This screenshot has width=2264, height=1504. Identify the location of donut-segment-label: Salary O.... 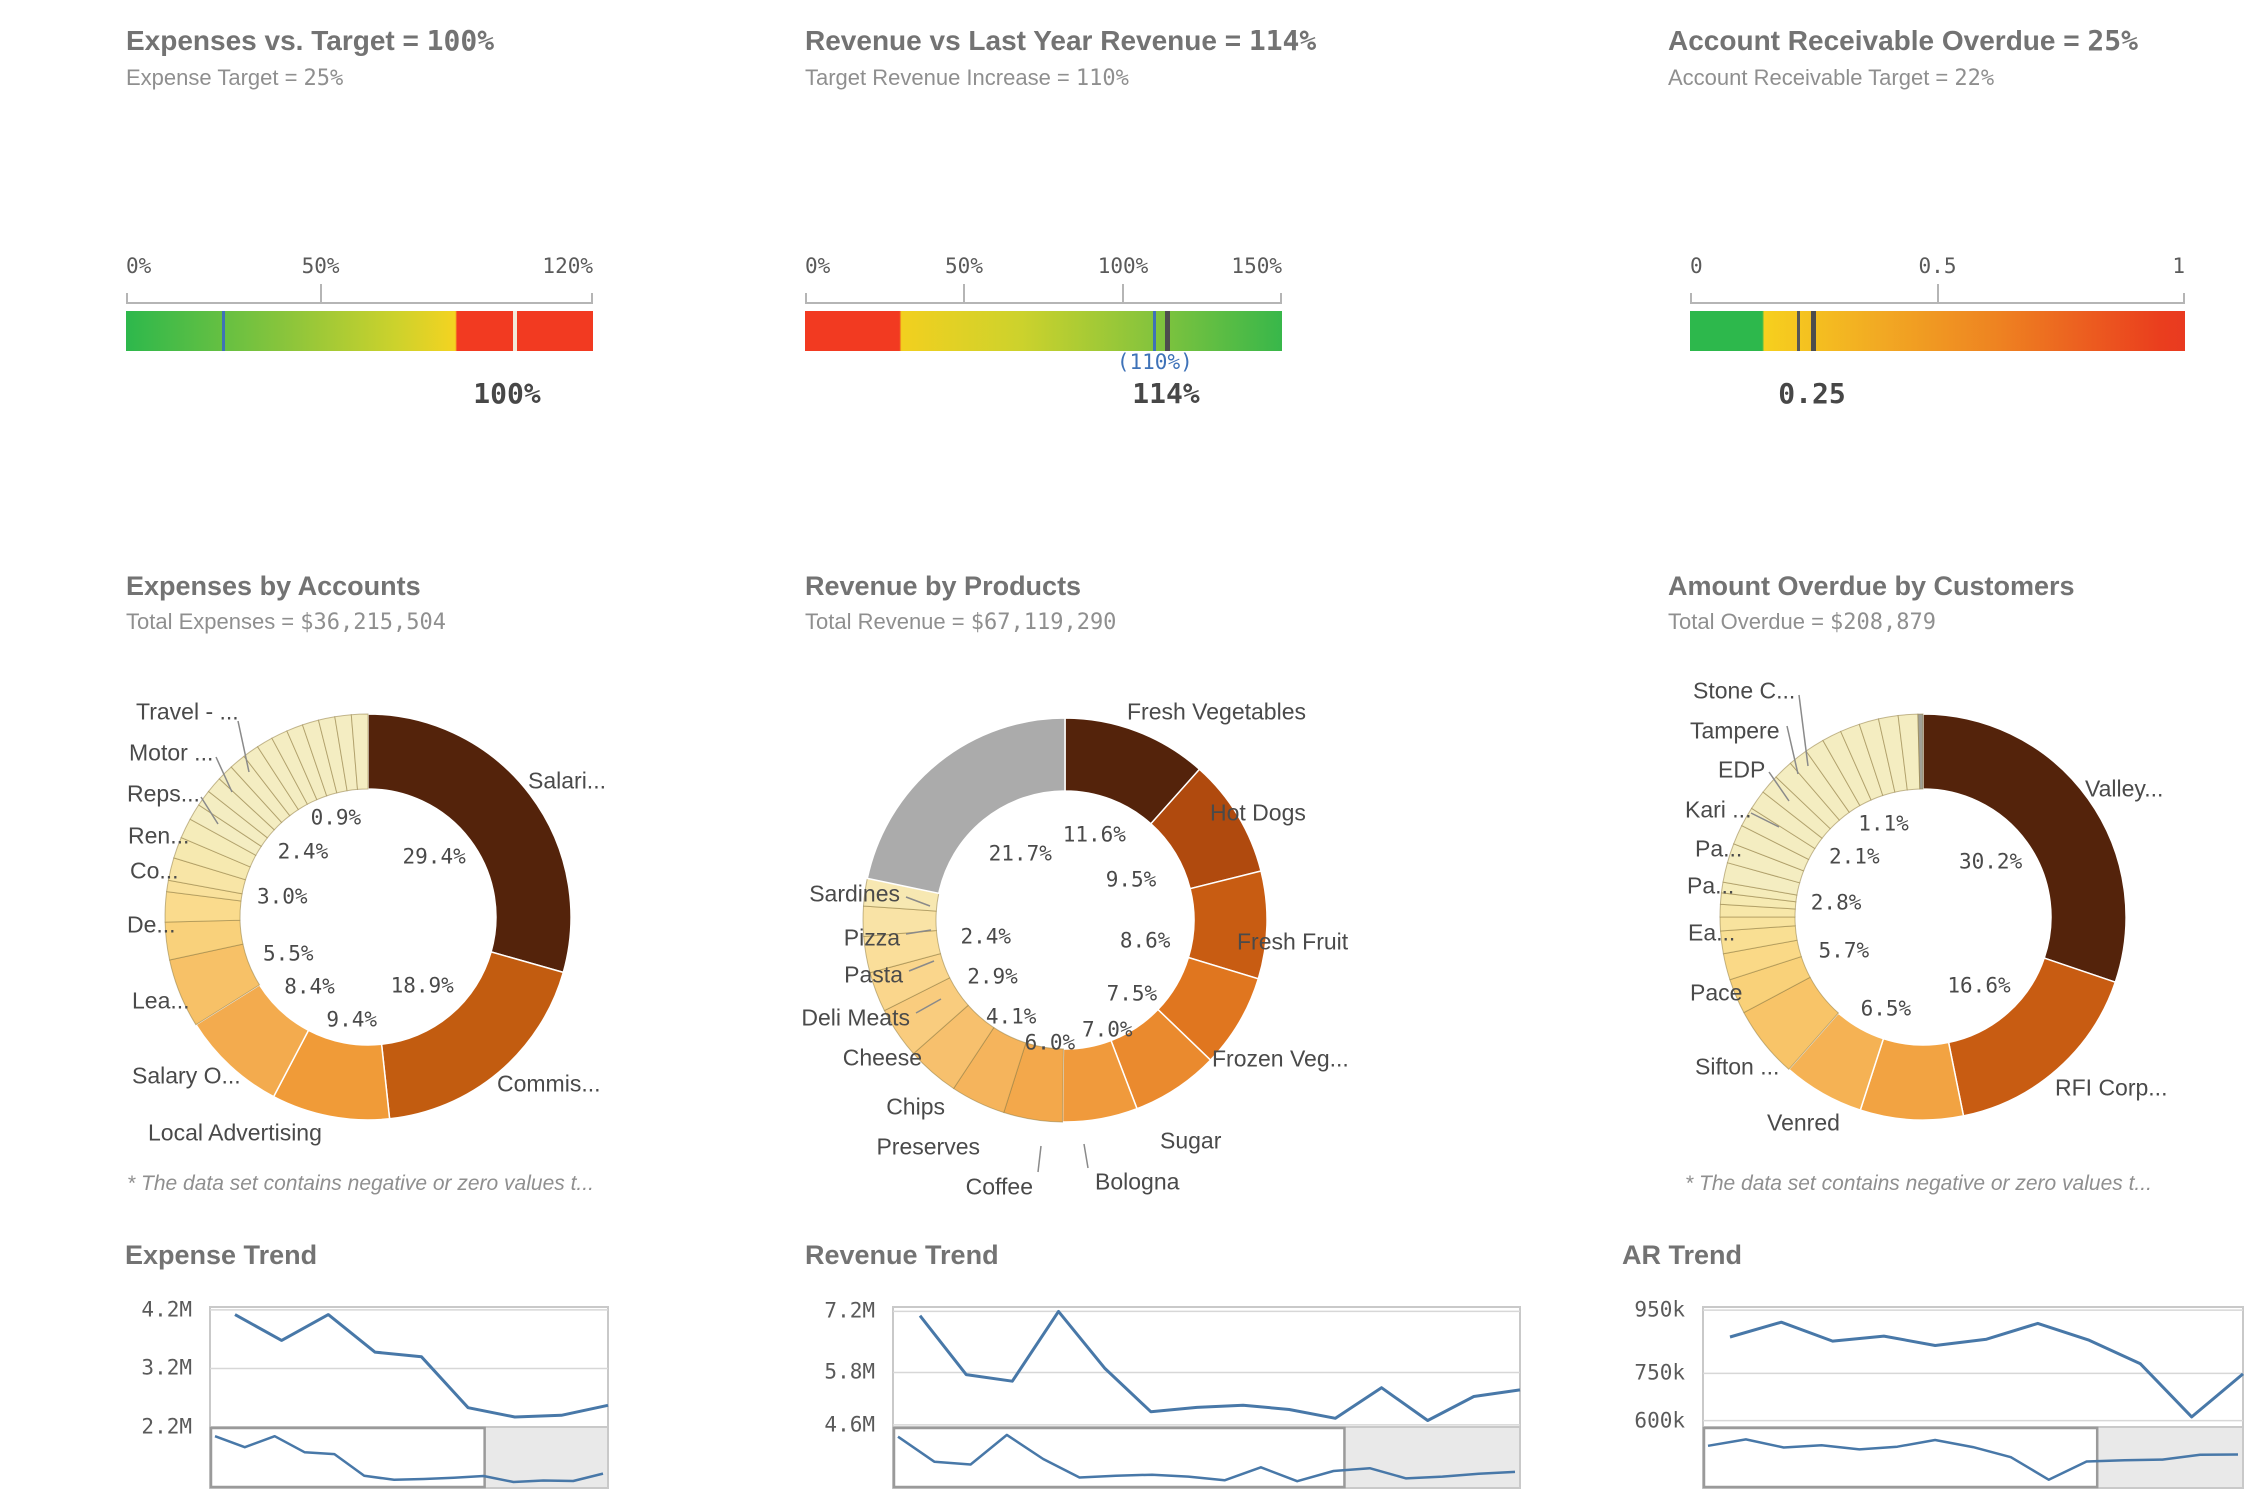
(186, 1075).